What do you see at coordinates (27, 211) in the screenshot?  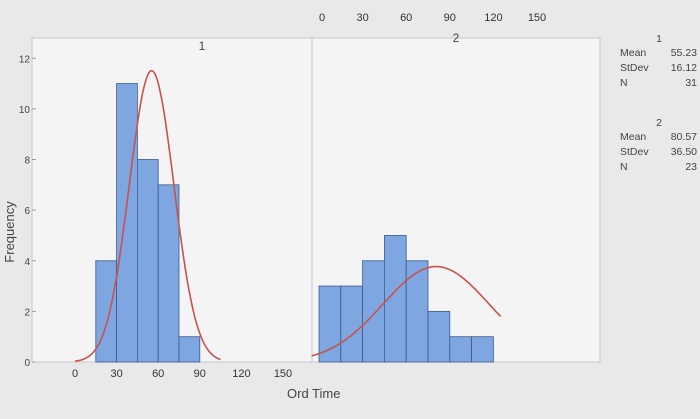 I see `y-tick-label: 6` at bounding box center [27, 211].